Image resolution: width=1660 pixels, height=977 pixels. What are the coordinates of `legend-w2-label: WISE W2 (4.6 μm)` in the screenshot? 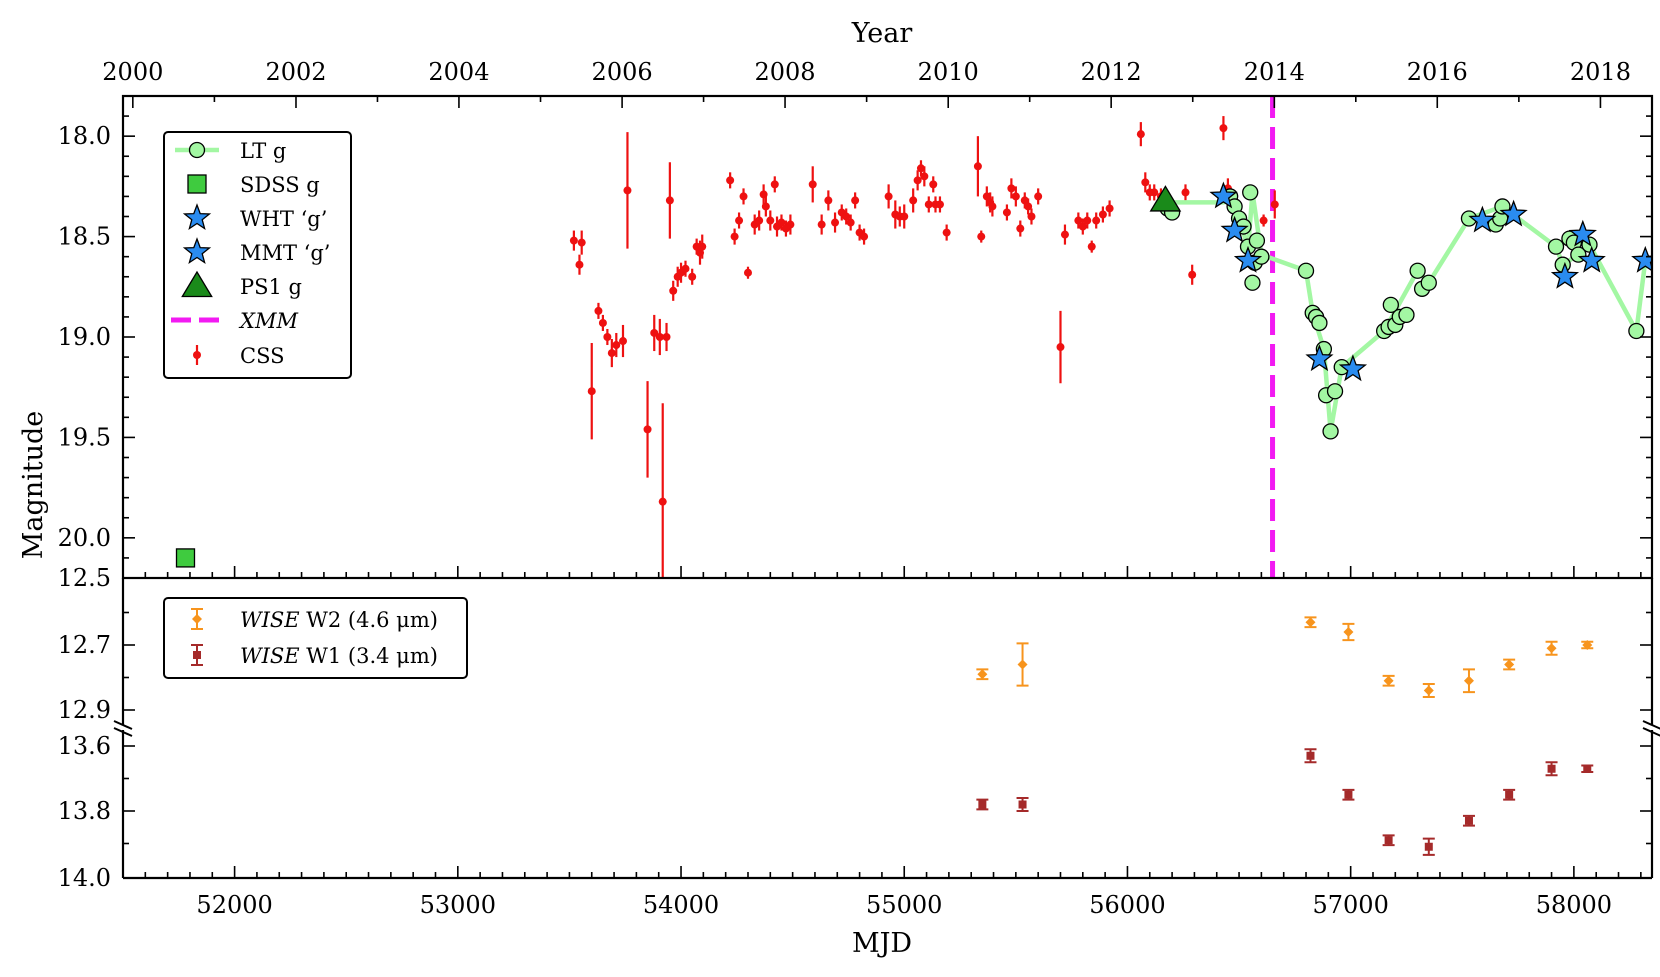 It's located at (339, 620).